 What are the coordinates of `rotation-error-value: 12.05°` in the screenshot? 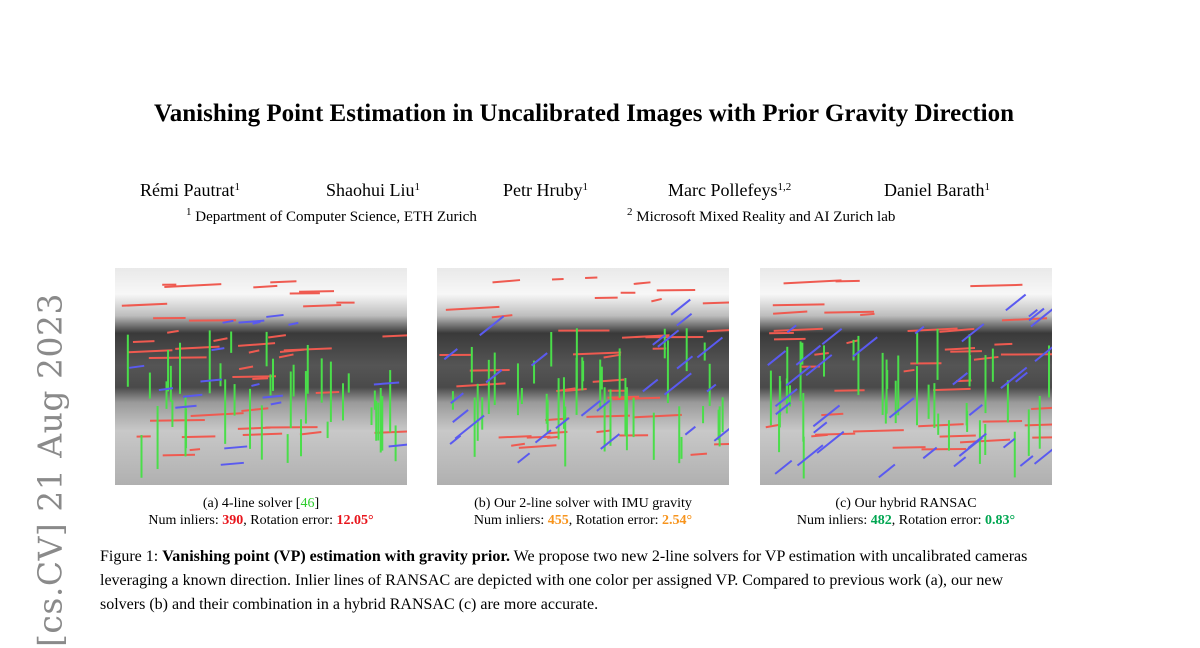 It's located at (355, 520).